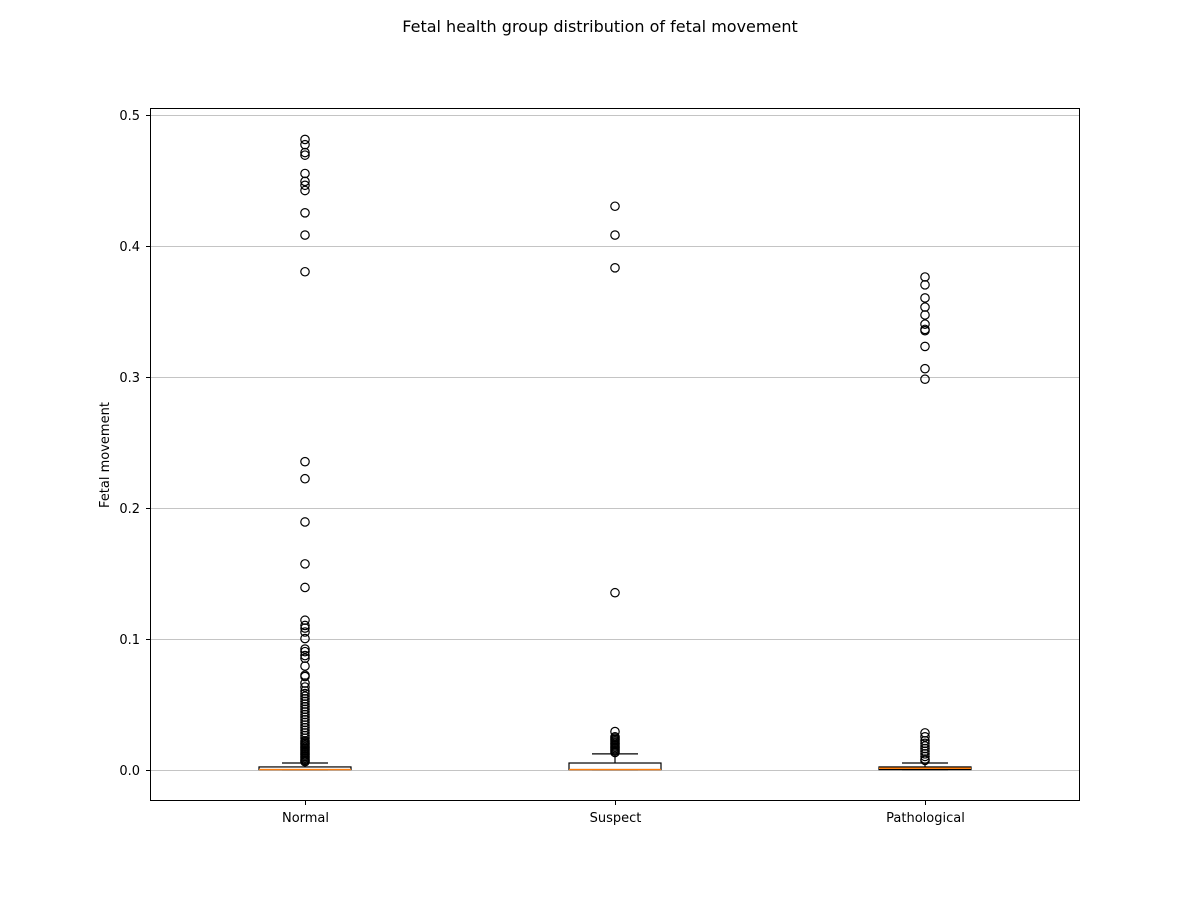  What do you see at coordinates (129, 640) in the screenshot?
I see `y-tick-label: 0.1` at bounding box center [129, 640].